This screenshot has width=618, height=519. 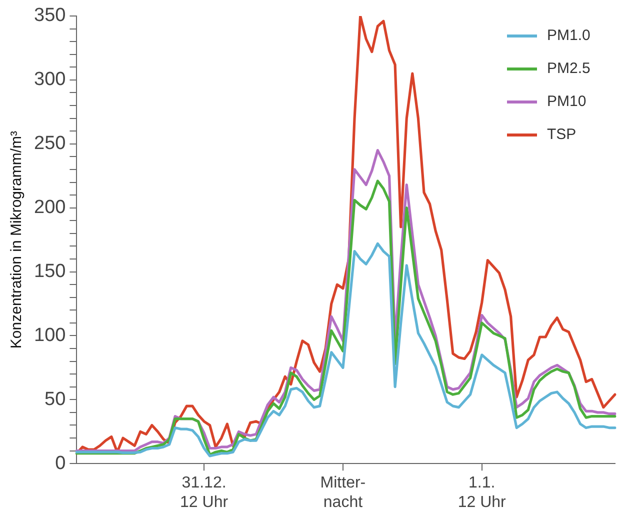 I want to click on y-tick-label: 0, so click(x=60, y=463).